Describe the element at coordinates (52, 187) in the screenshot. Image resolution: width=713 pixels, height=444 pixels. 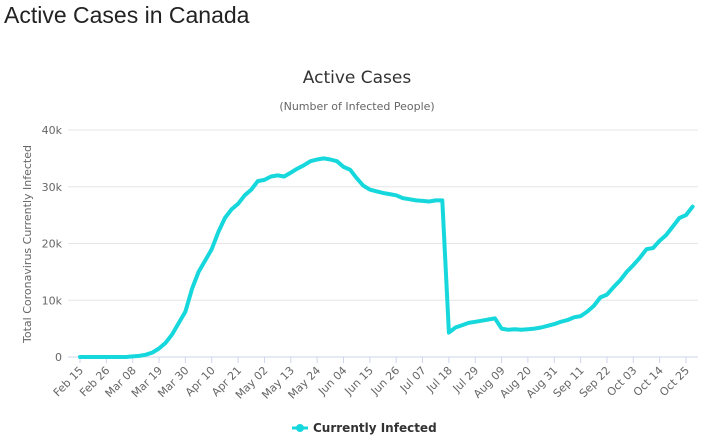
I see `y-tick-label: 30k` at that location.